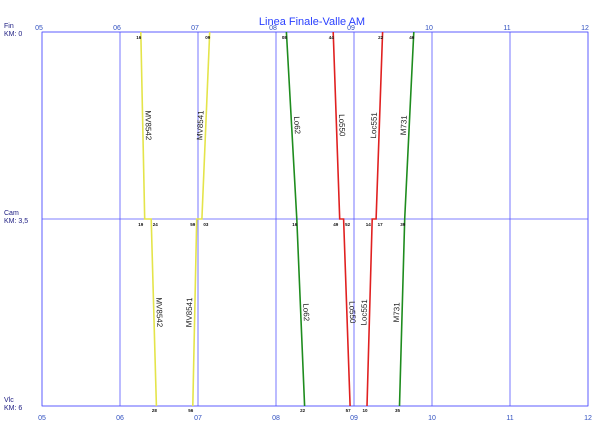 This screenshot has height=425, width=600. Describe the element at coordinates (312, 22) in the screenshot. I see `chart-title: Linea Finale-Valle AM` at that location.